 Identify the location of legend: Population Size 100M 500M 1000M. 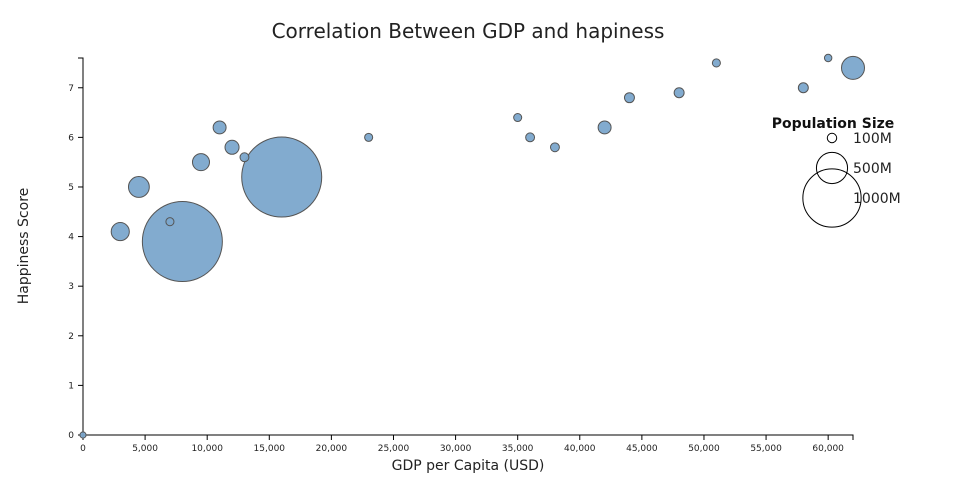
(836, 172).